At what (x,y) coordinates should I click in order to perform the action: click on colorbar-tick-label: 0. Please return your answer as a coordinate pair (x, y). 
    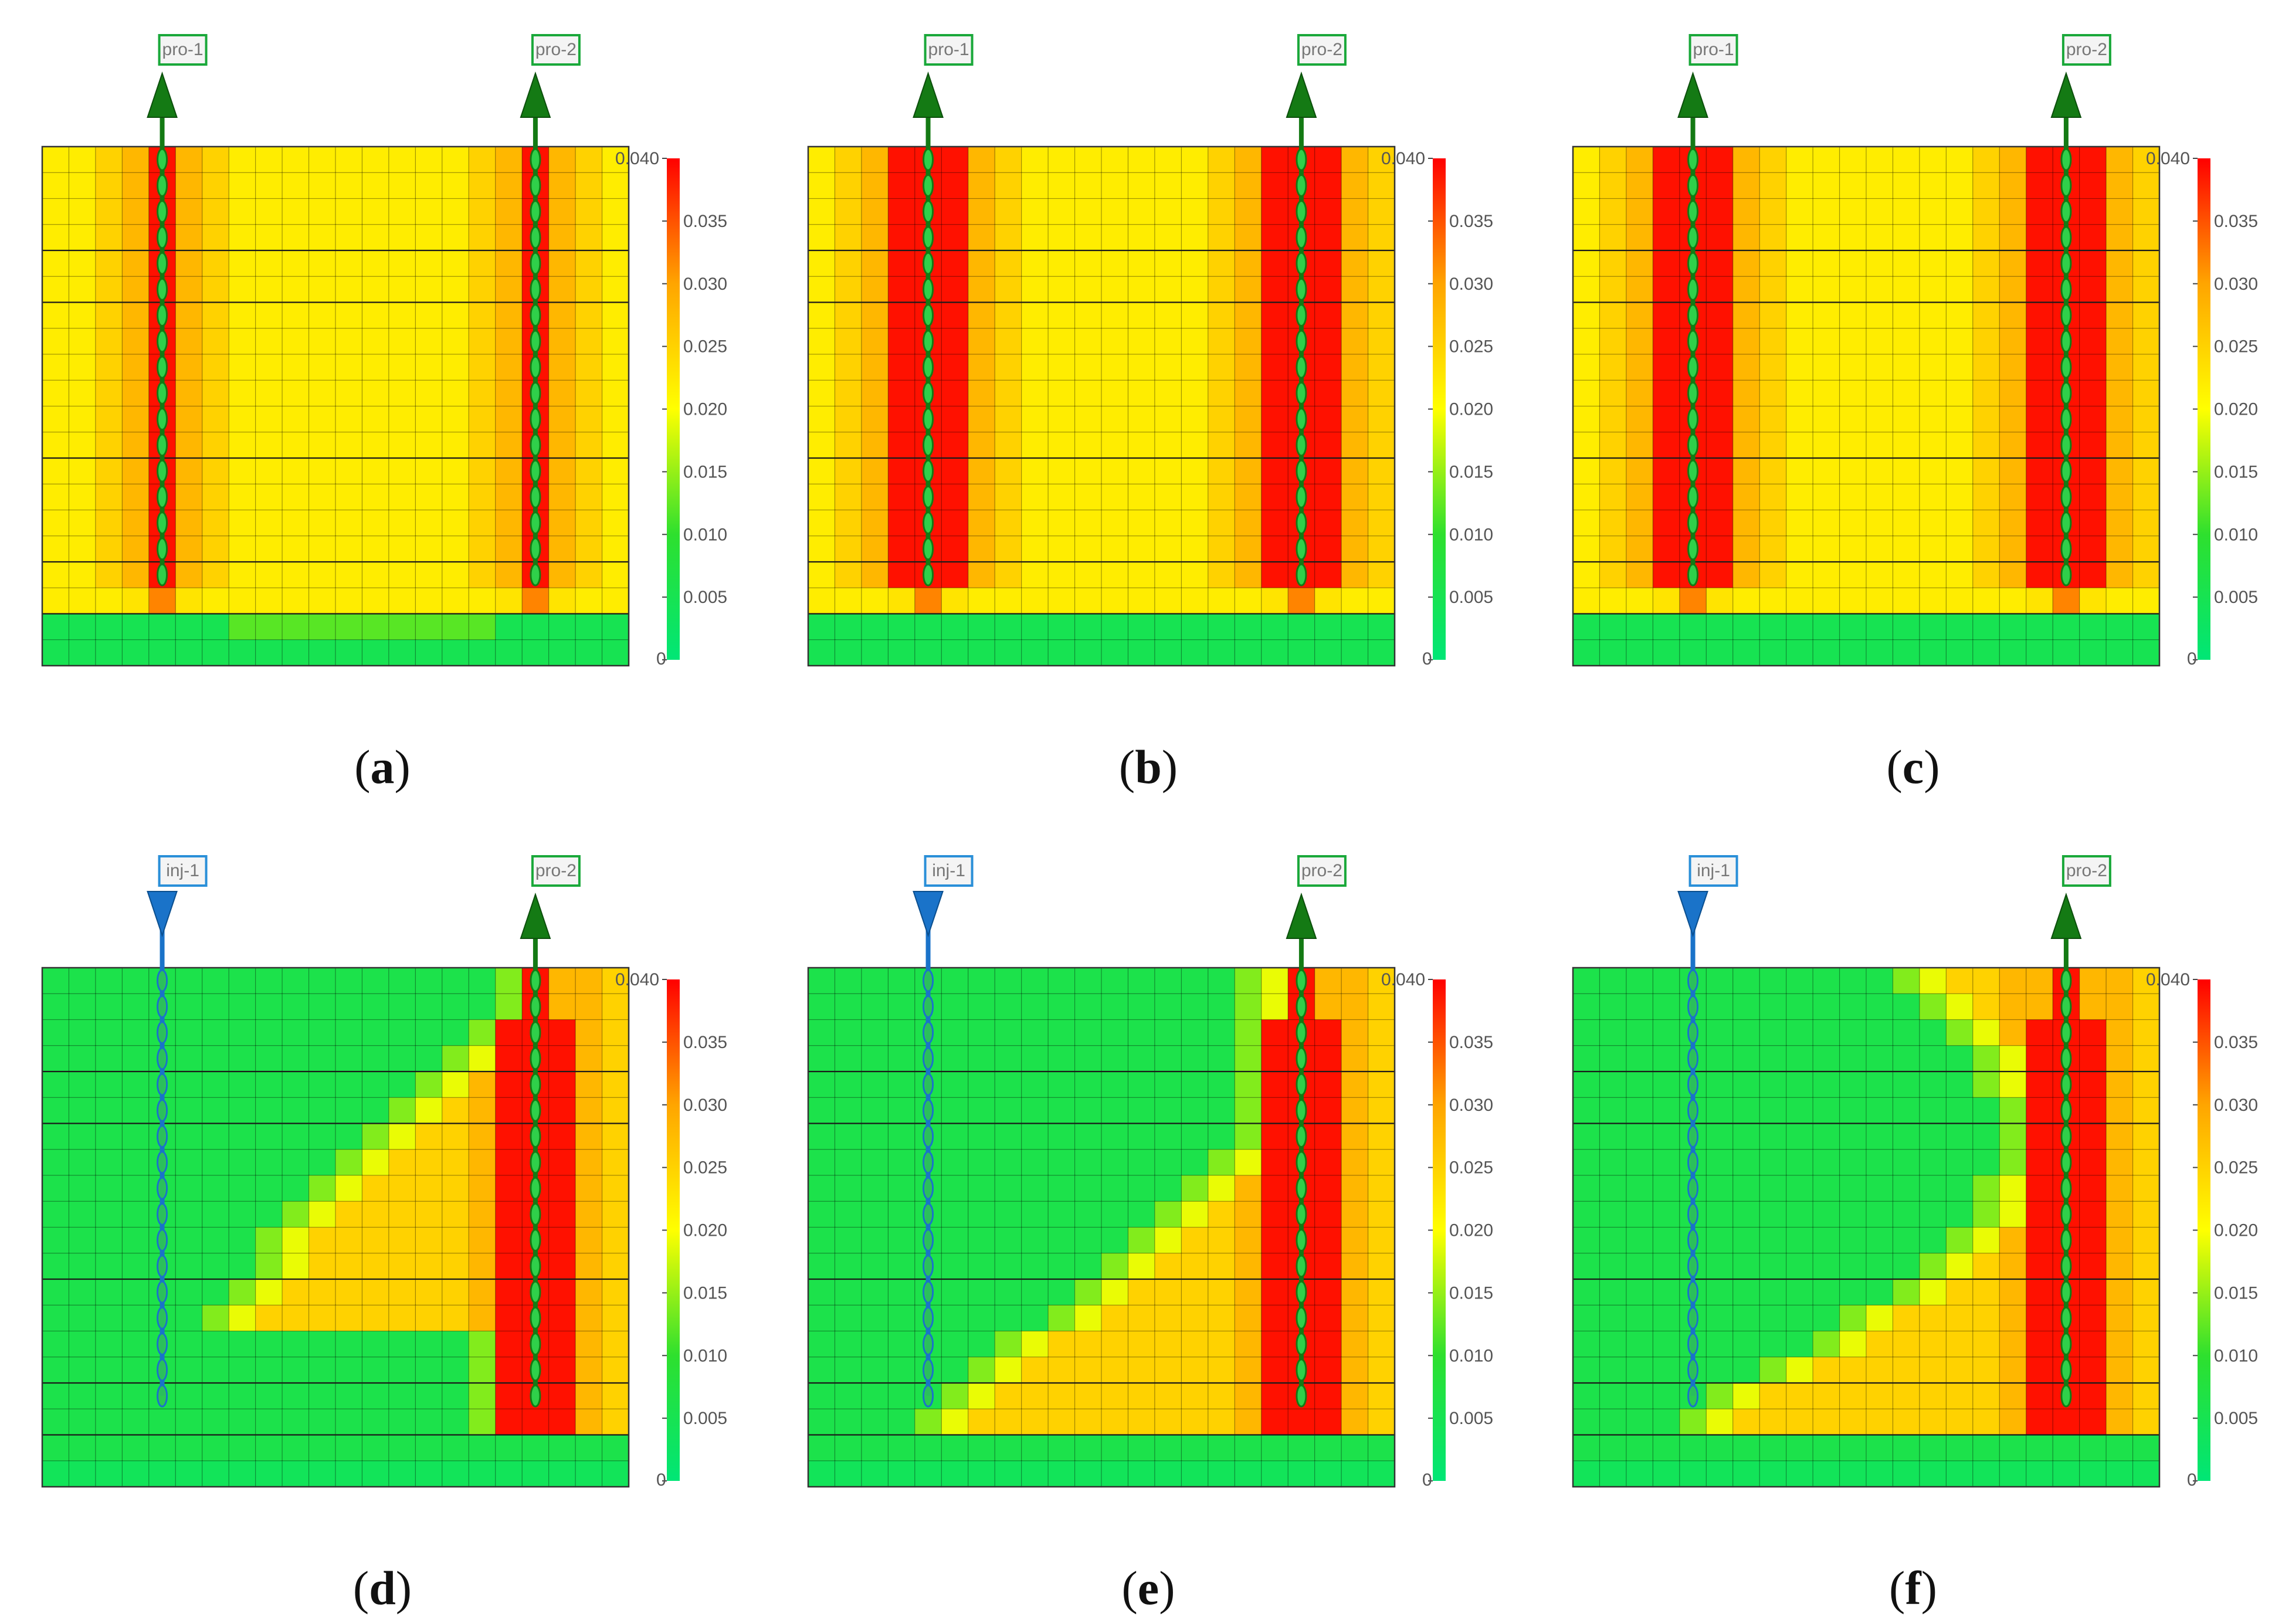
    Looking at the image, I should click on (1427, 1480).